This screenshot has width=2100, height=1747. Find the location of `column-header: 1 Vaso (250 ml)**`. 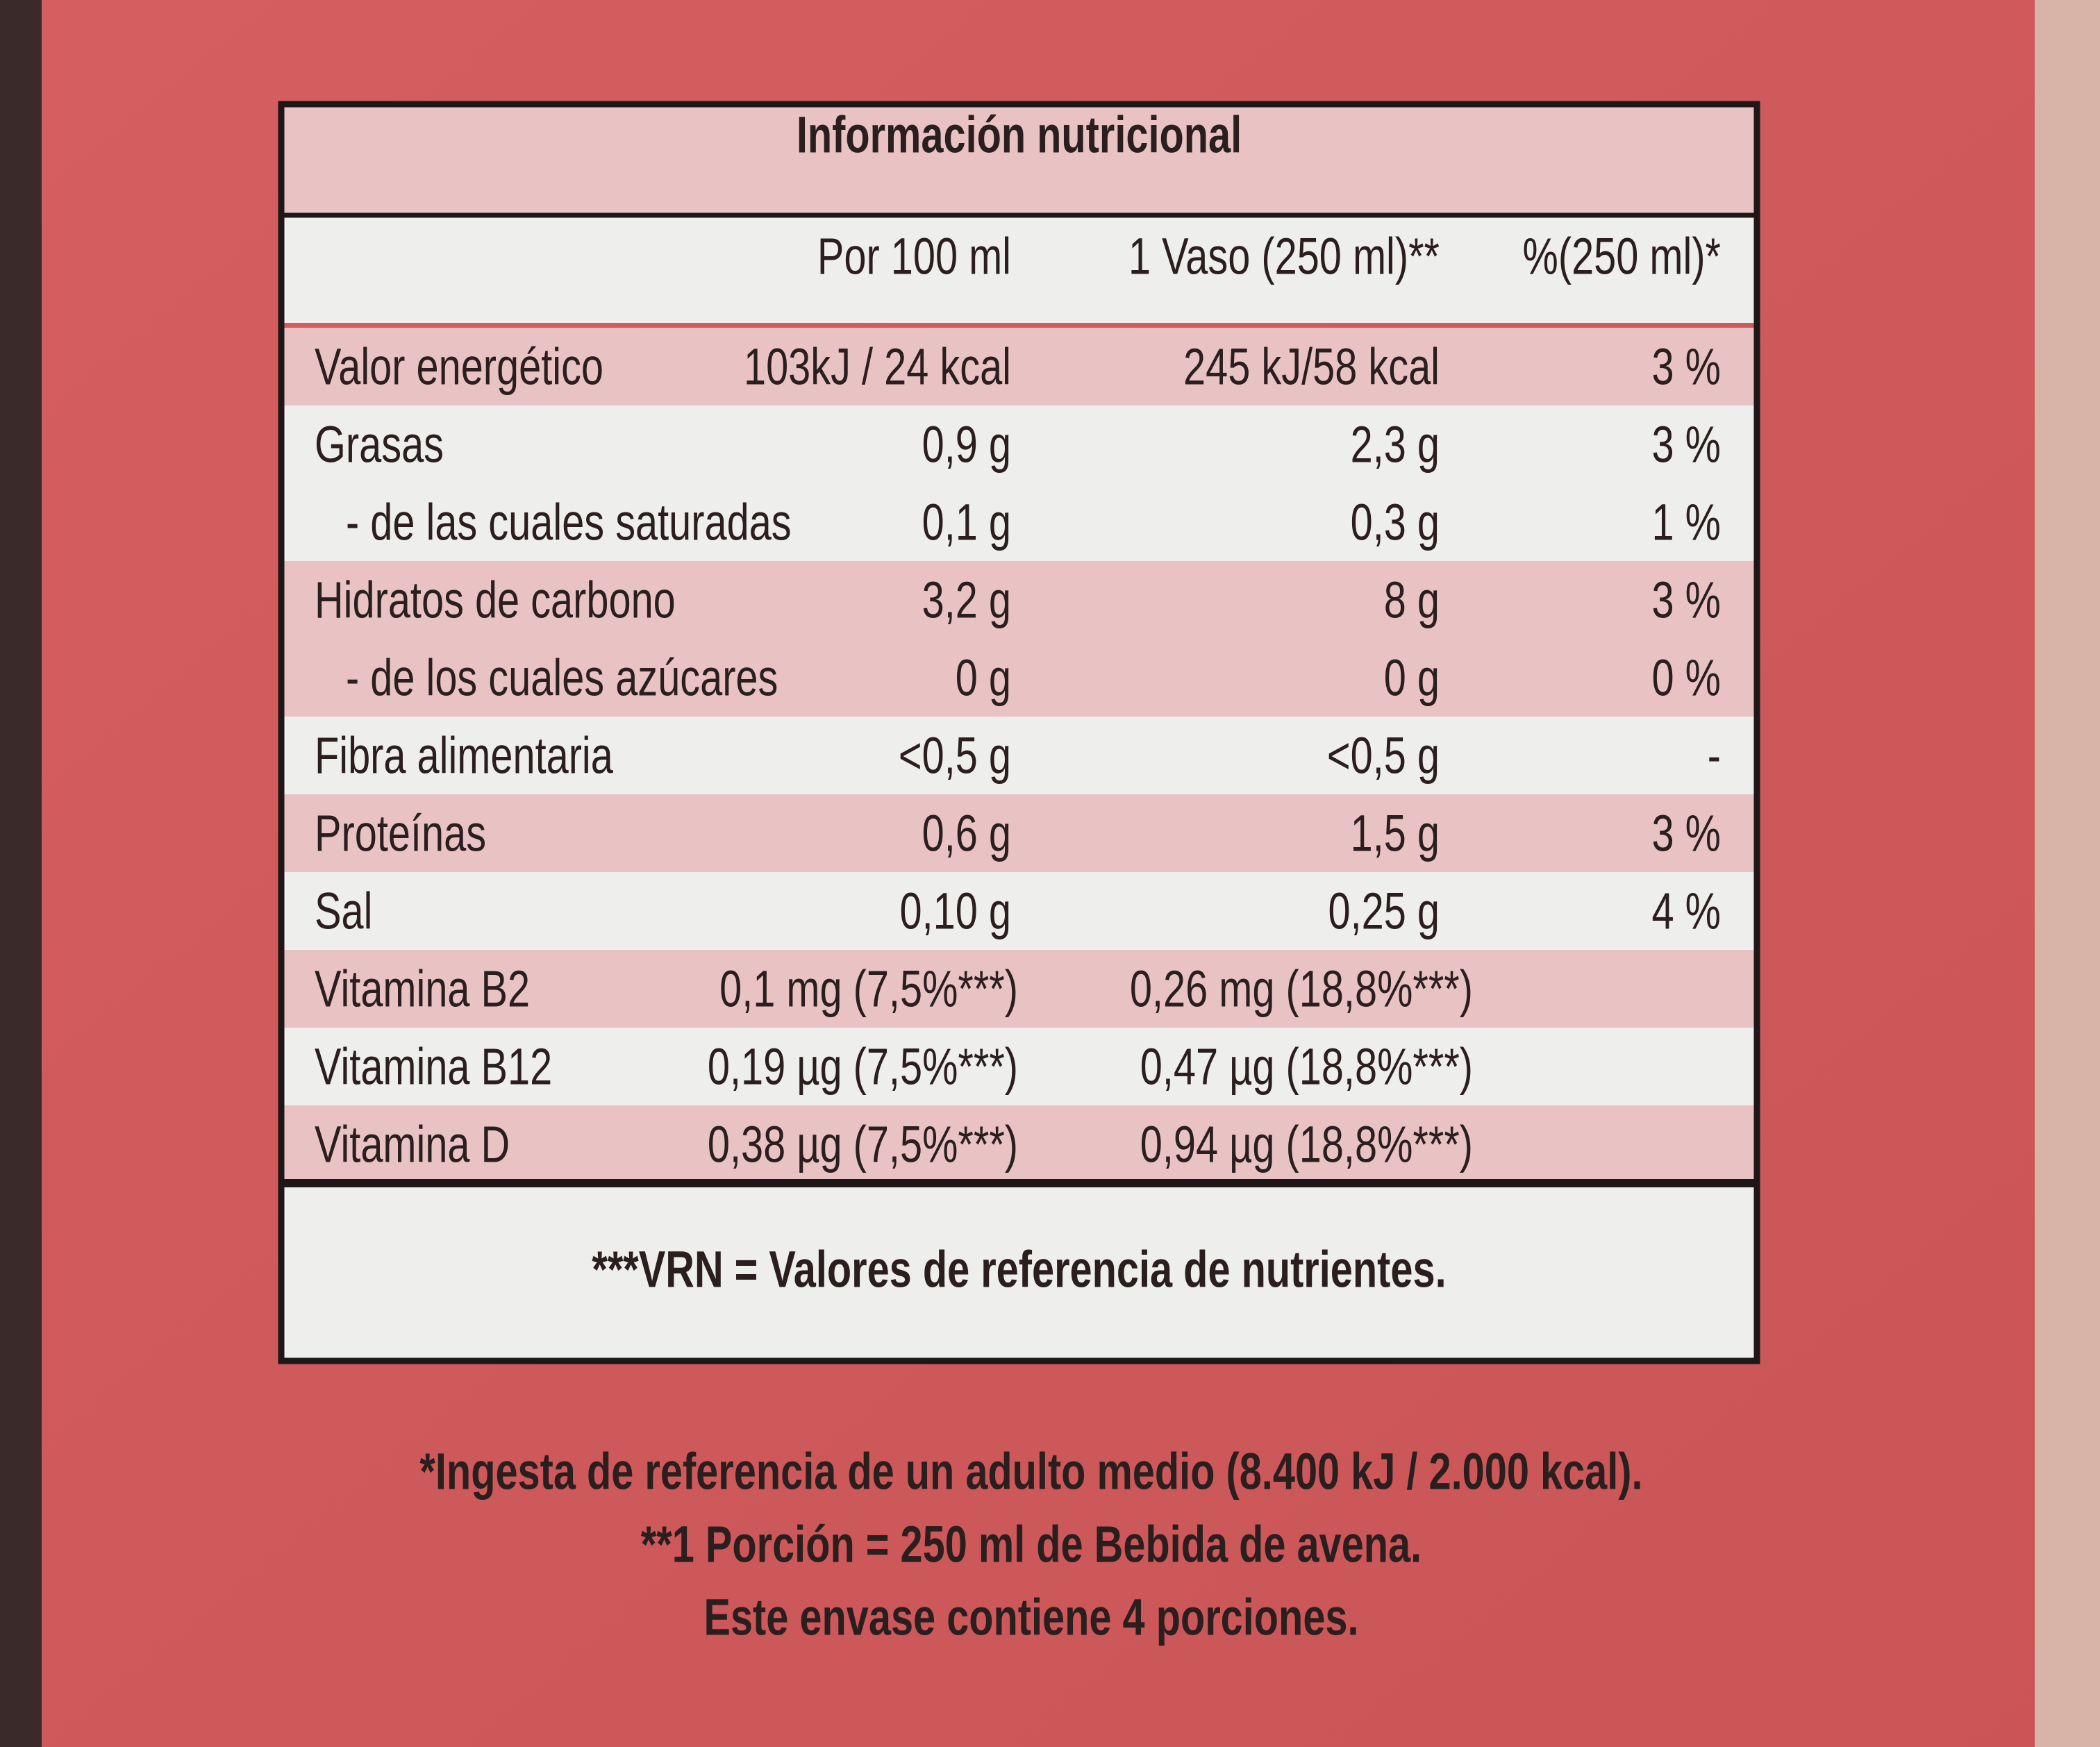

column-header: 1 Vaso (250 ml)** is located at coordinates (1284, 257).